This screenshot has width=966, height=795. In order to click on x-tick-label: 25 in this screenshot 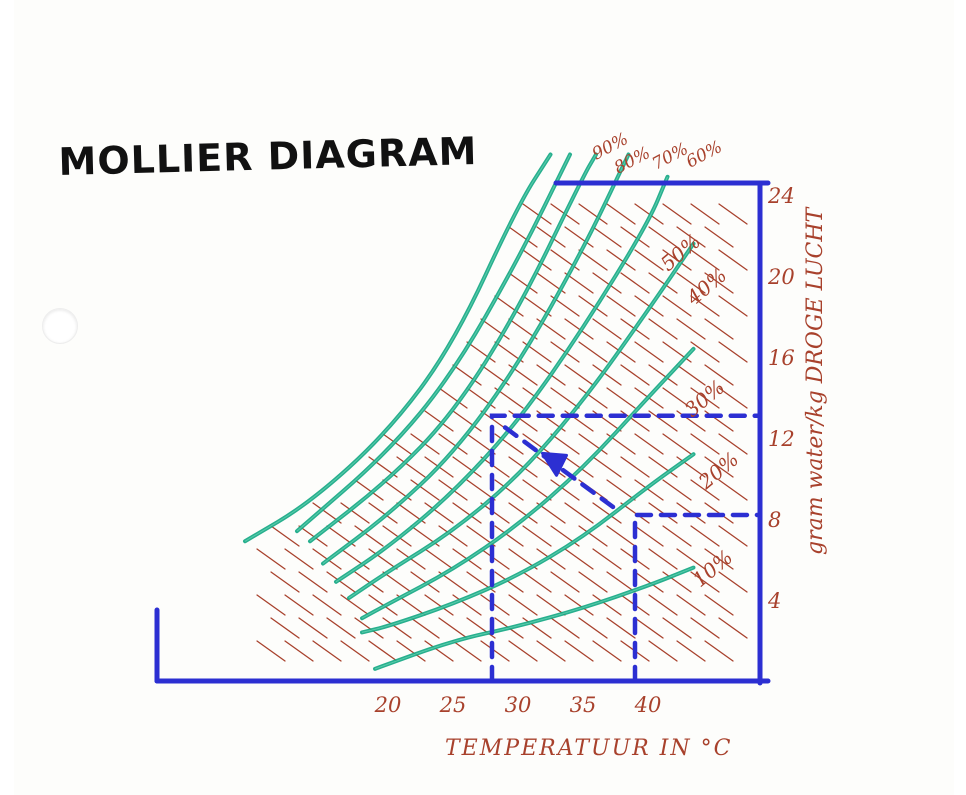, I will do `click(453, 705)`.